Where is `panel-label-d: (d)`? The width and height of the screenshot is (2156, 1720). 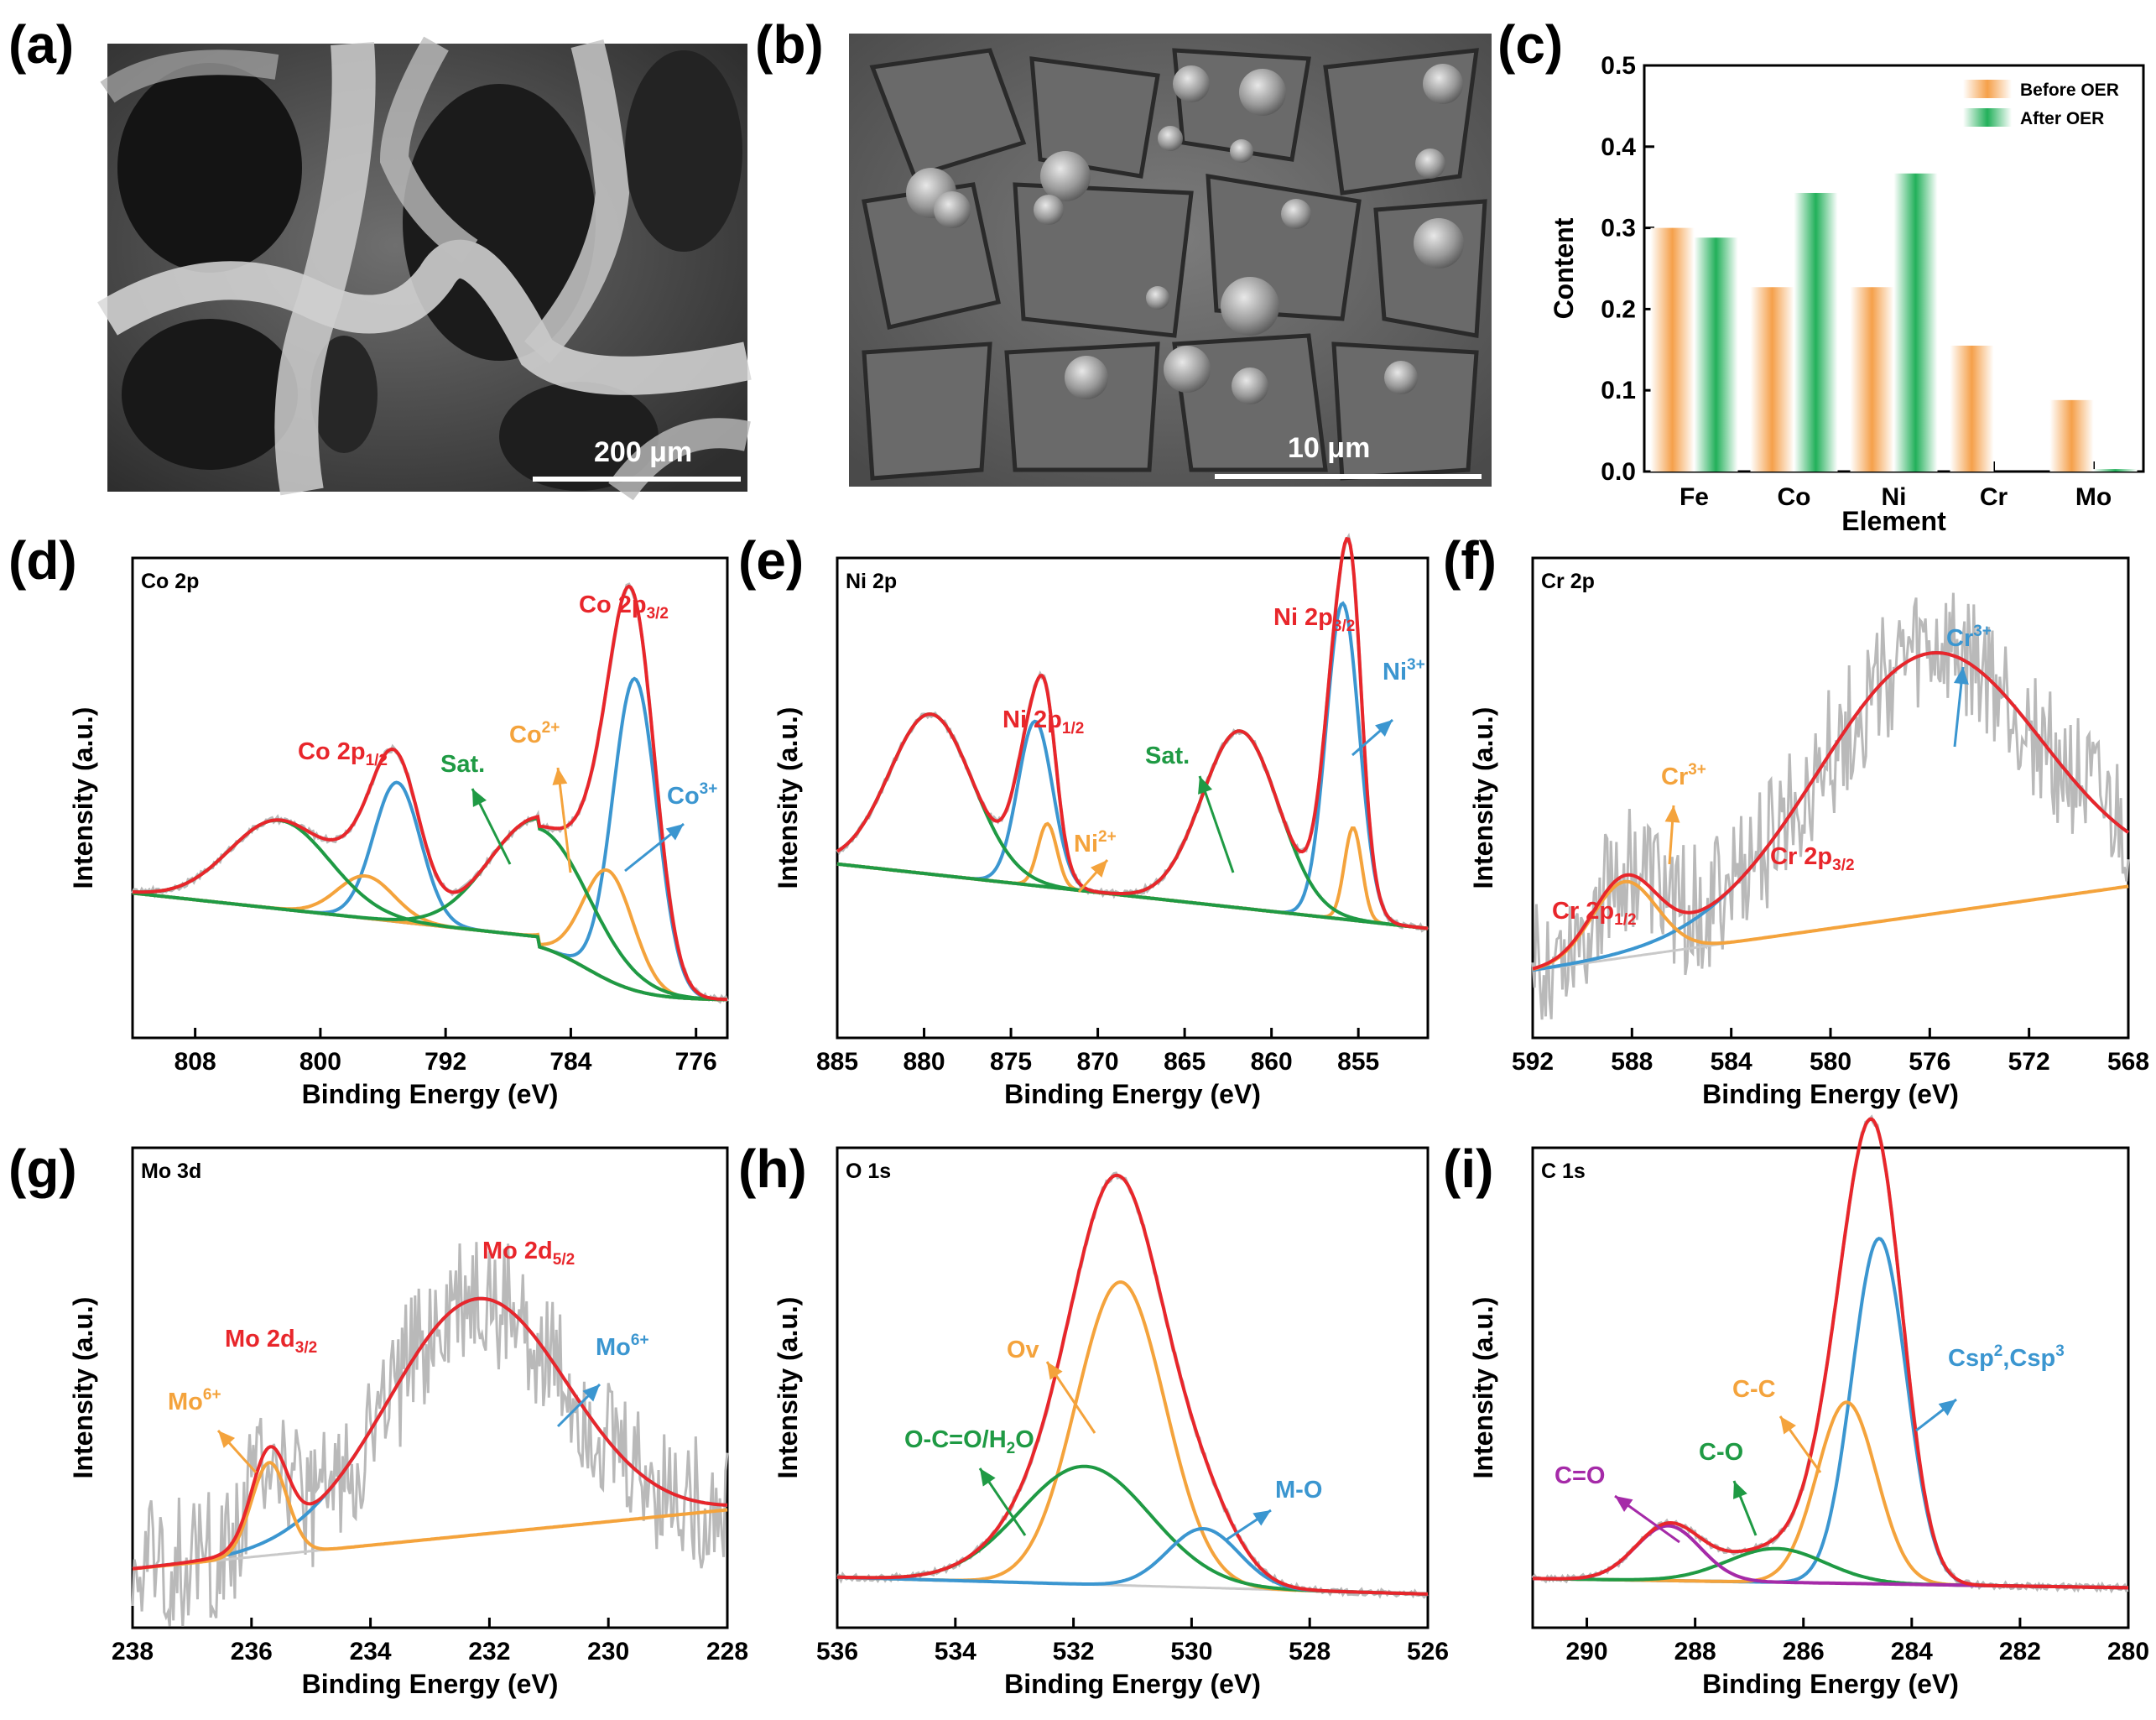 panel-label-d: (d) is located at coordinates (42, 560).